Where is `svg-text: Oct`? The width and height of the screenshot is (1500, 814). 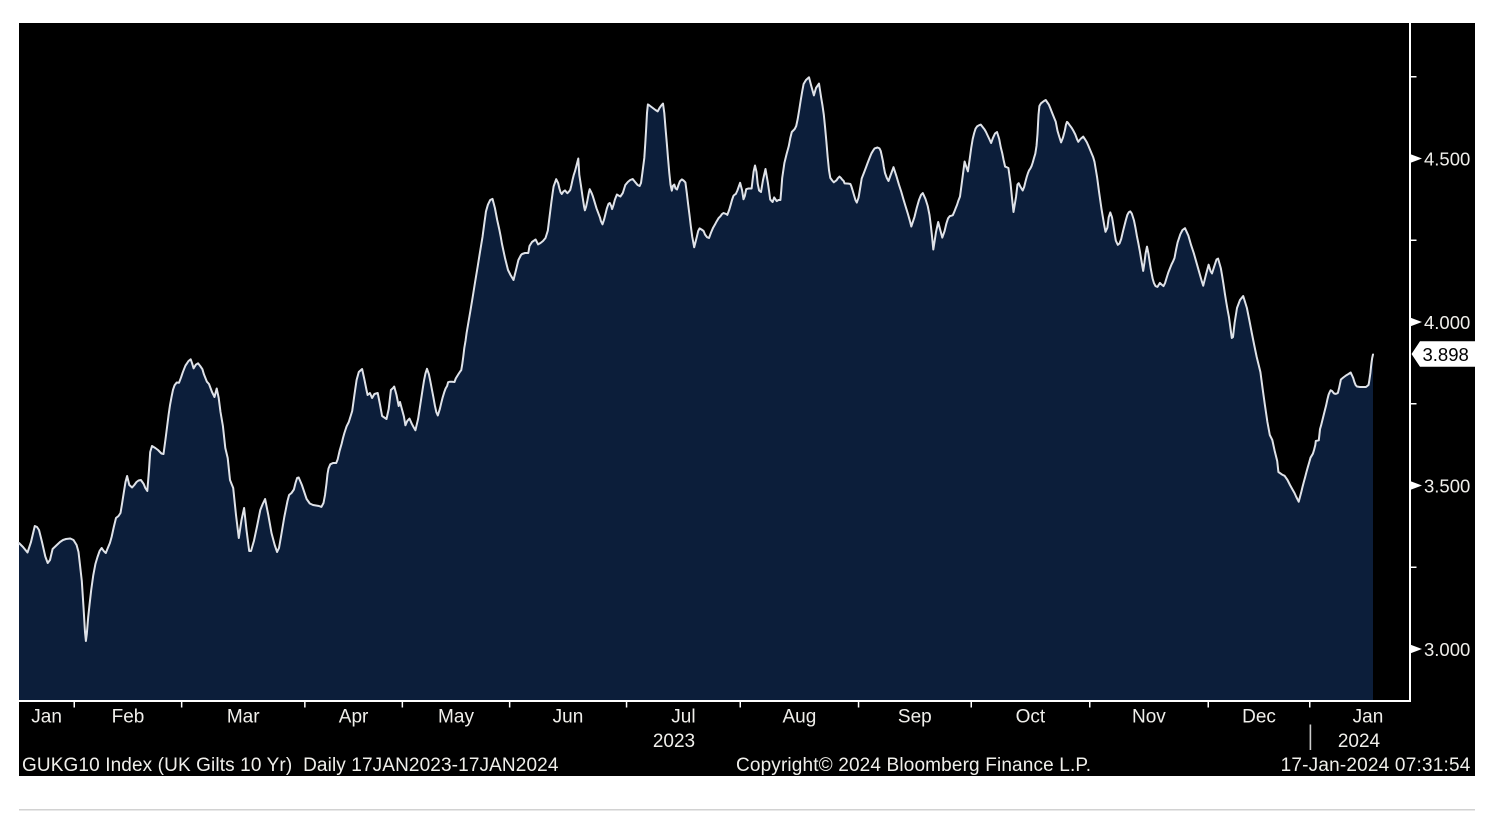 svg-text: Oct is located at coordinates (1031, 717).